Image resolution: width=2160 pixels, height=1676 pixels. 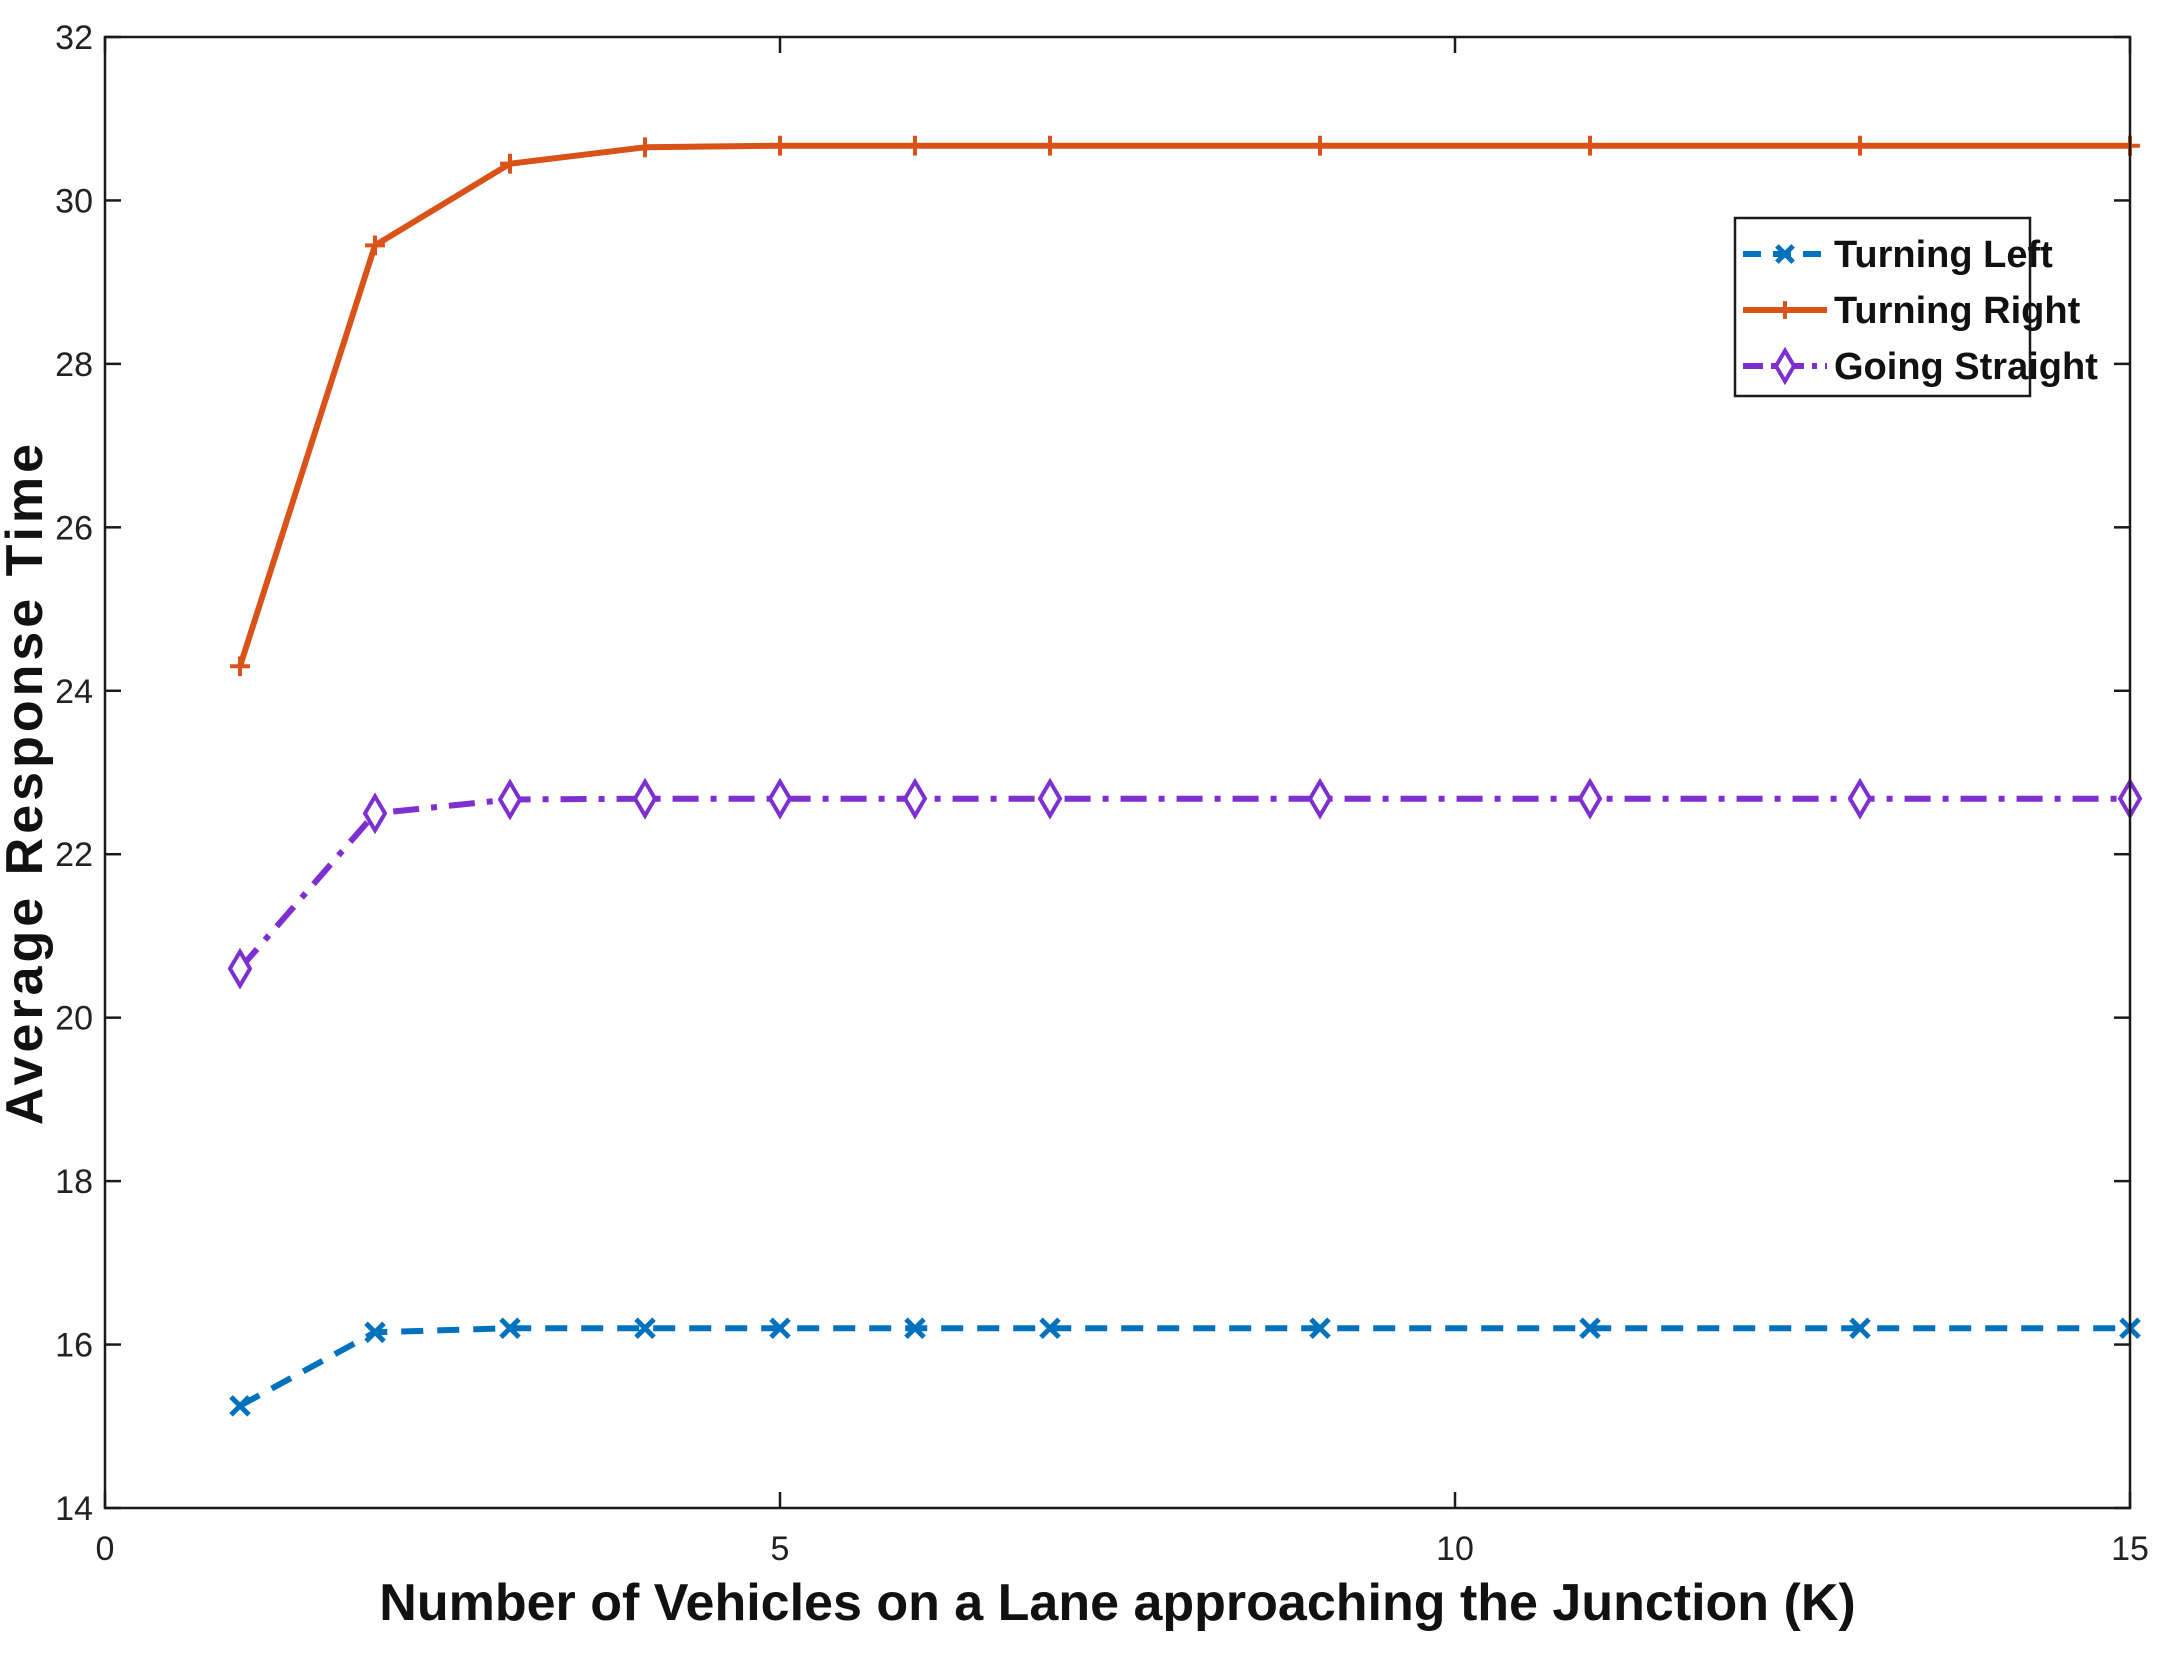 I want to click on x-tick-label: 5, so click(x=780, y=1549).